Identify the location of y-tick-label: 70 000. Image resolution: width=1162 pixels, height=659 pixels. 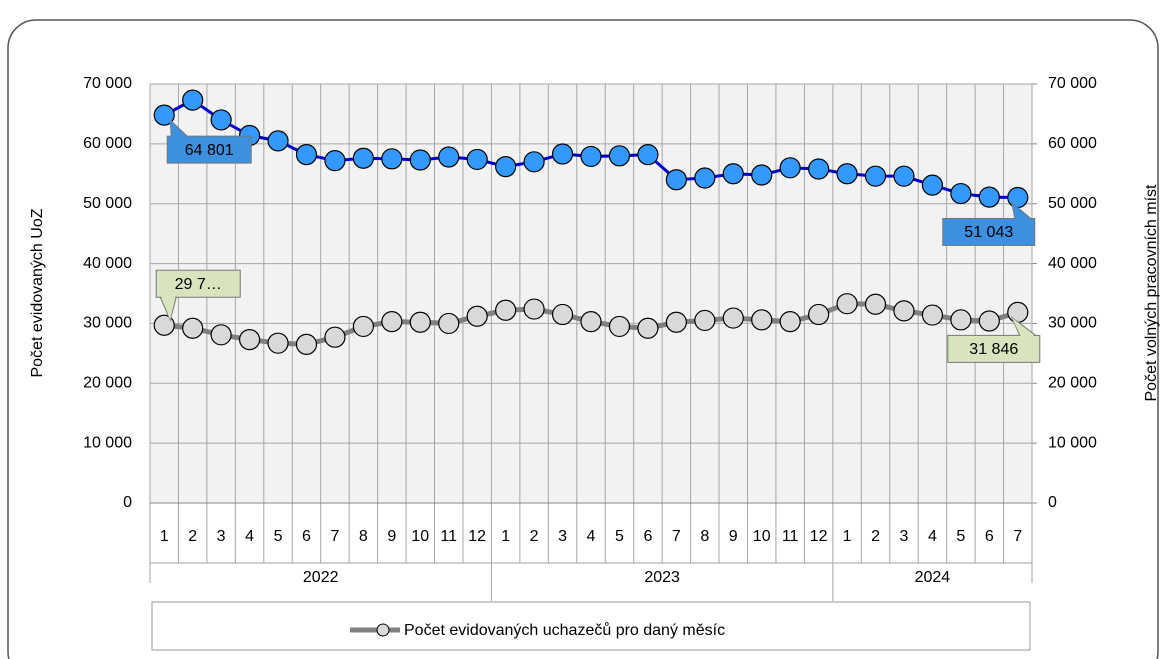
(107, 83).